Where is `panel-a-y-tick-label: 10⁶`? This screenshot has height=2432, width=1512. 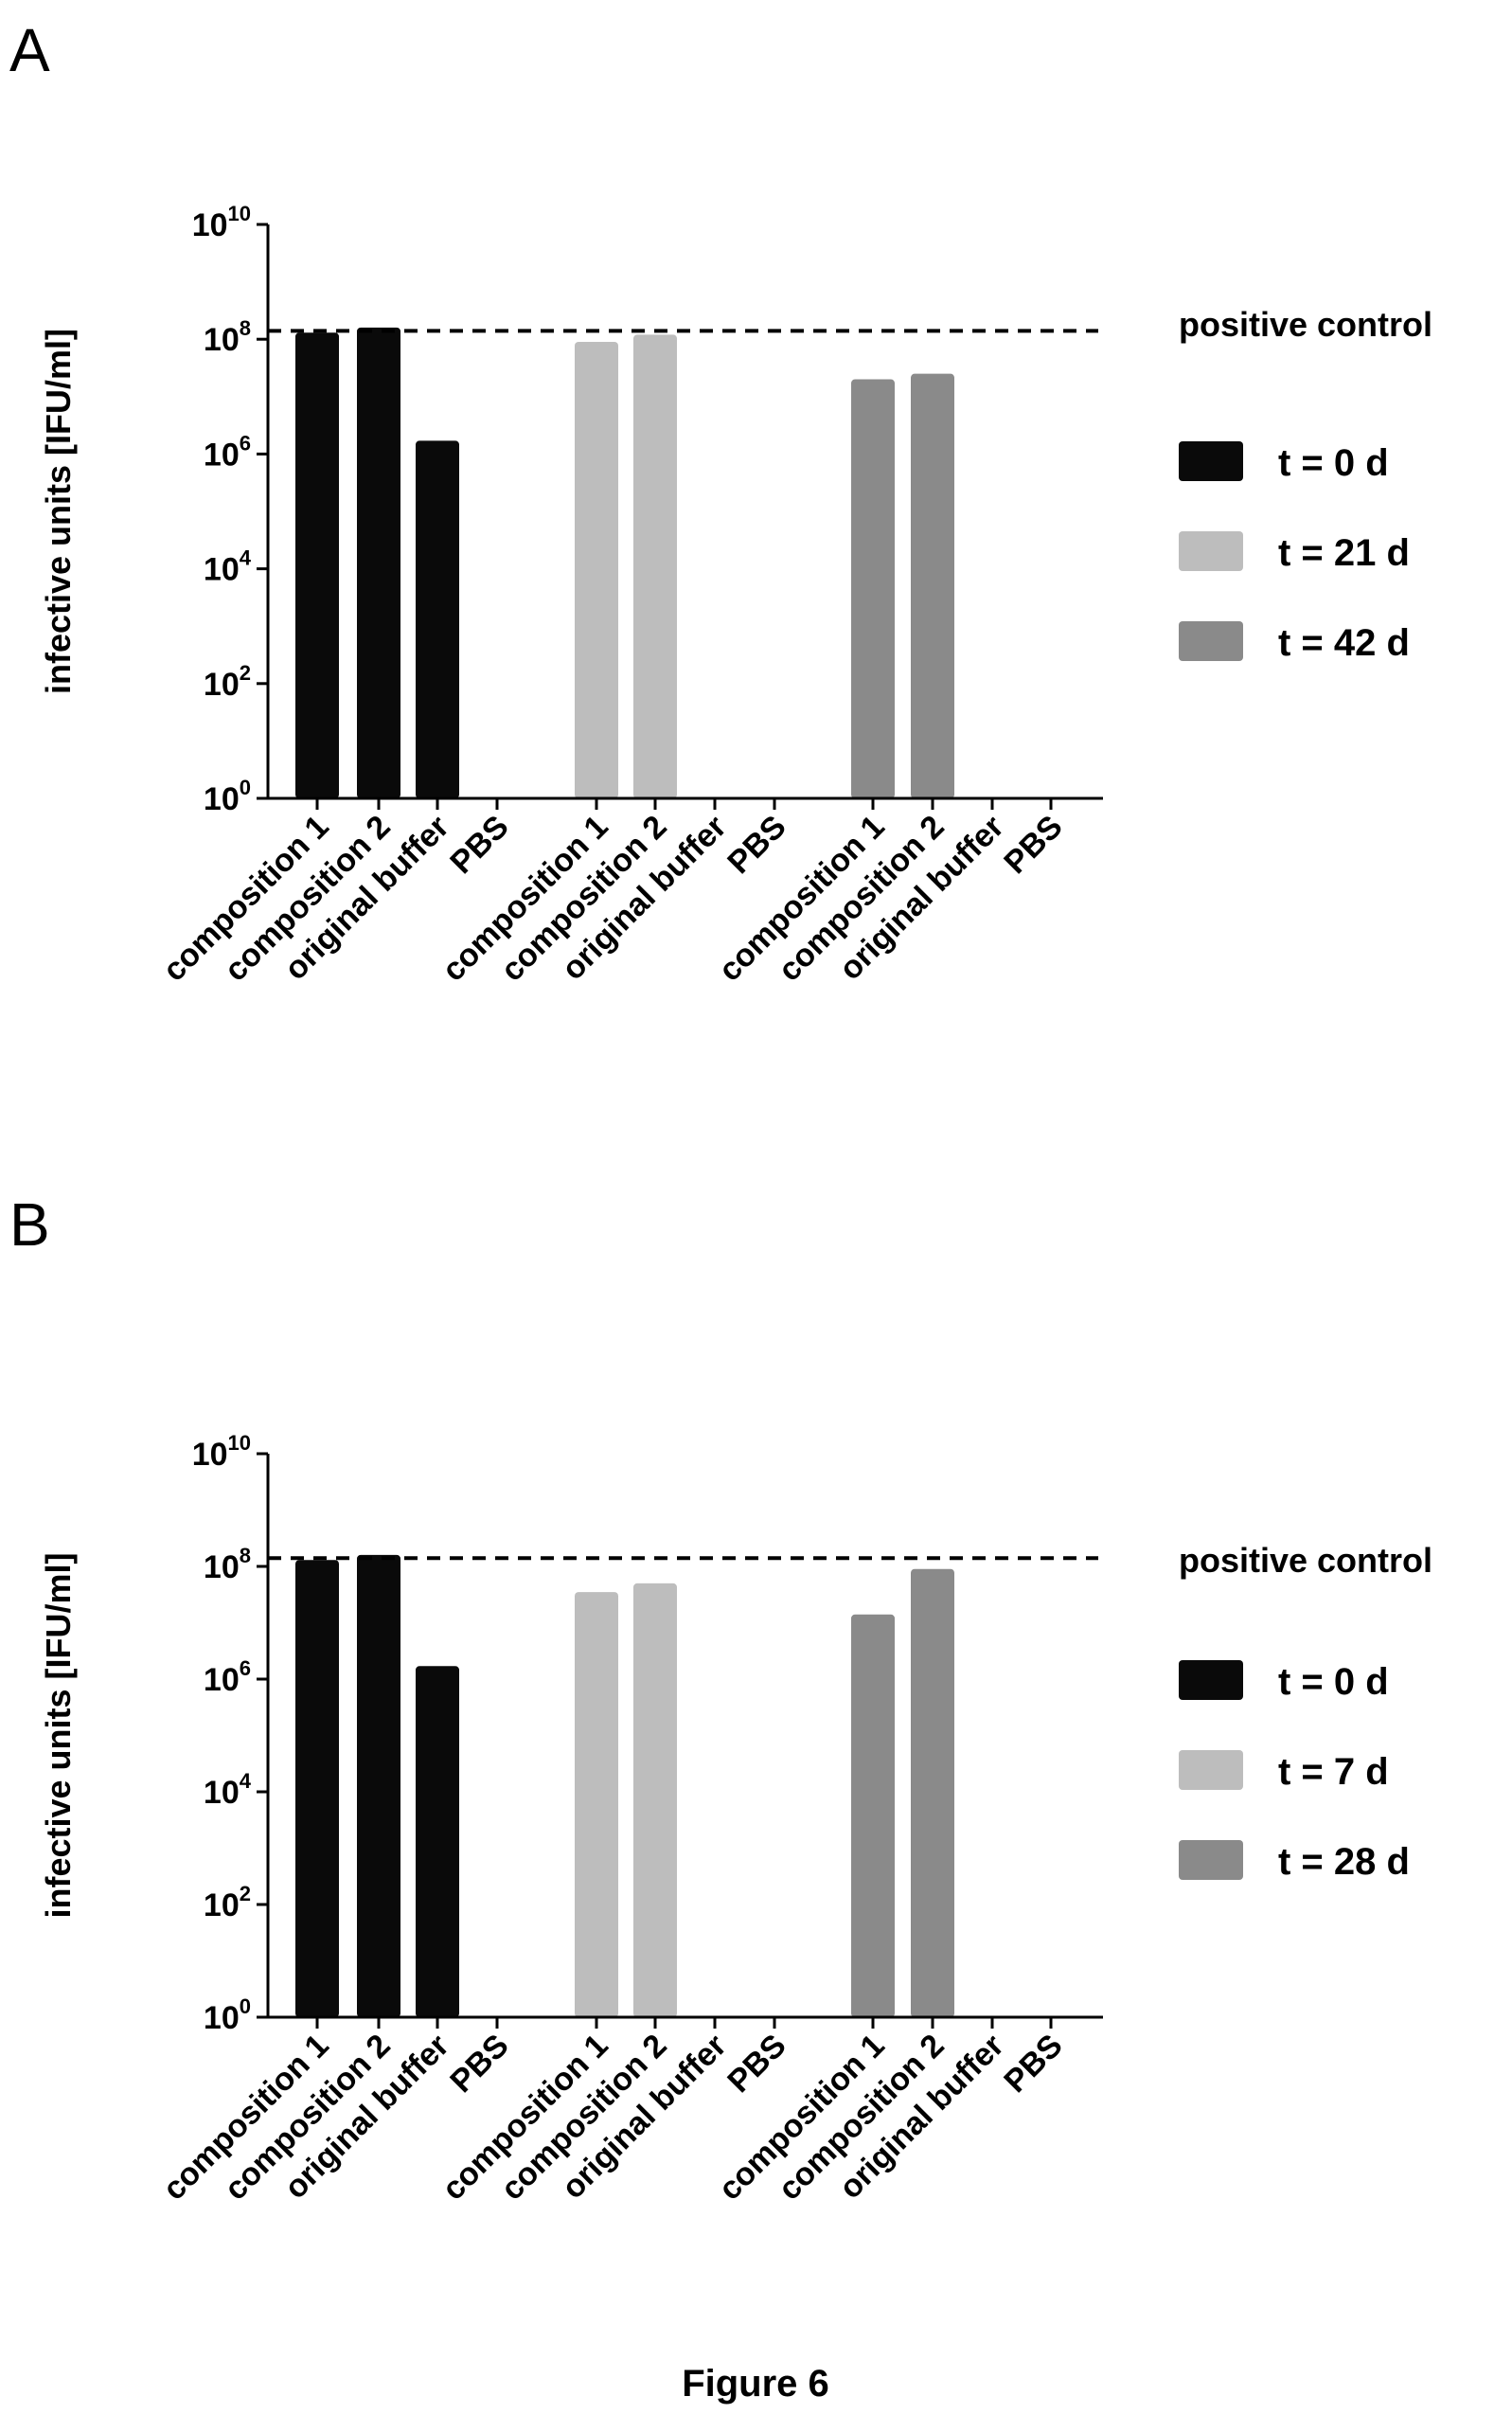 panel-a-y-tick-label: 10⁶ is located at coordinates (227, 452).